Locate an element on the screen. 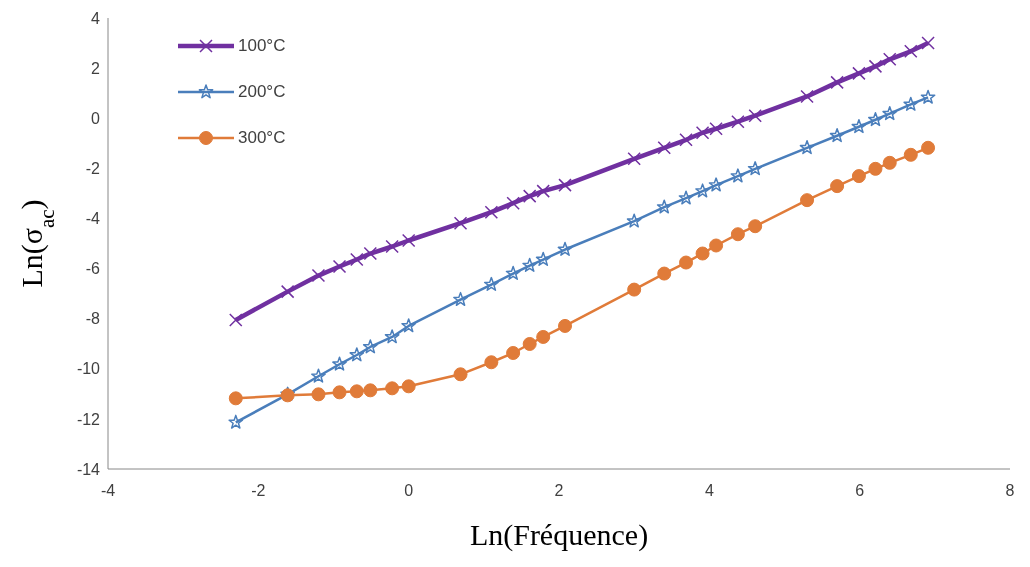  y-tick-label: -6 is located at coordinates (93, 269).